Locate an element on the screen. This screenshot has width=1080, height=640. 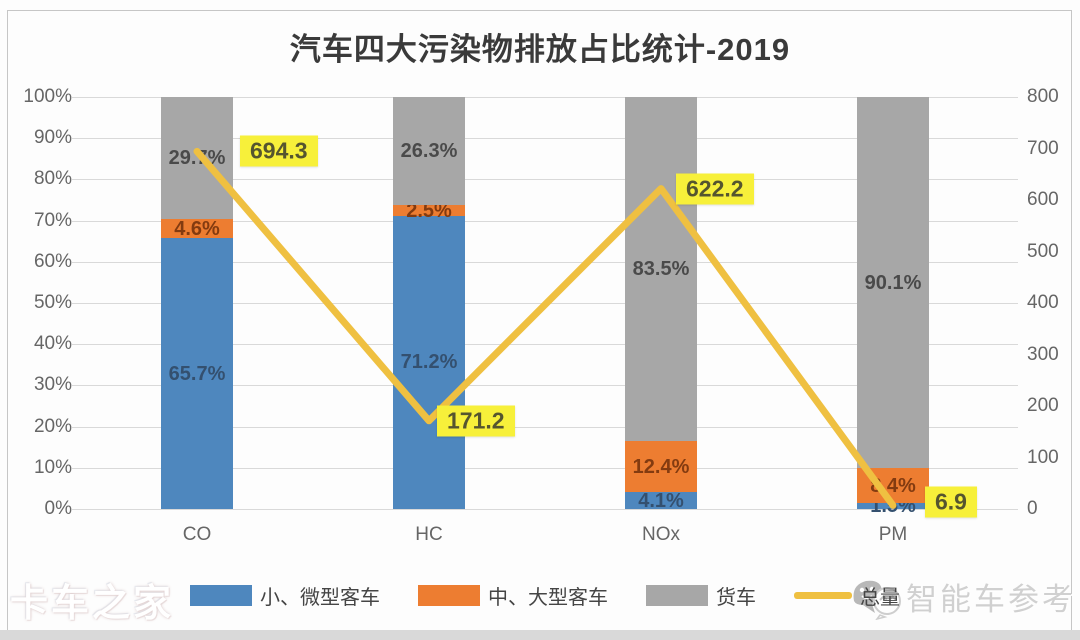
bar-segment: 26.3% is located at coordinates (429, 151).